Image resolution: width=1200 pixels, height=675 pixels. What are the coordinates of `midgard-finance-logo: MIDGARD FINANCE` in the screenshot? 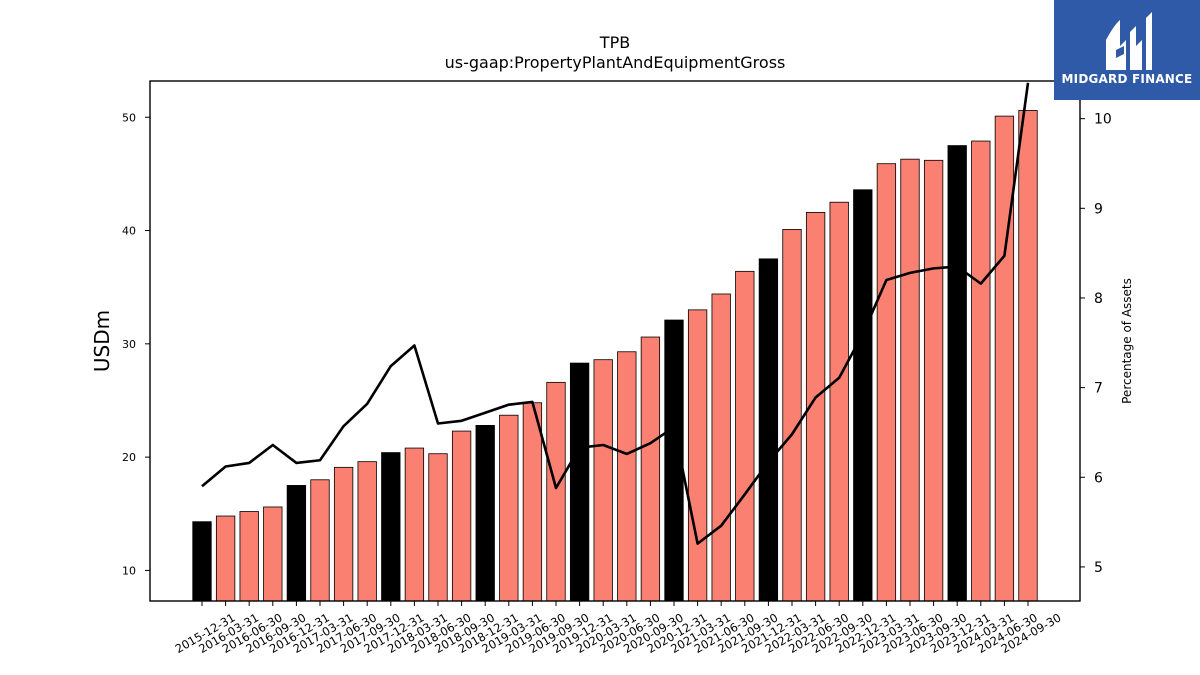 It's located at (1127, 50).